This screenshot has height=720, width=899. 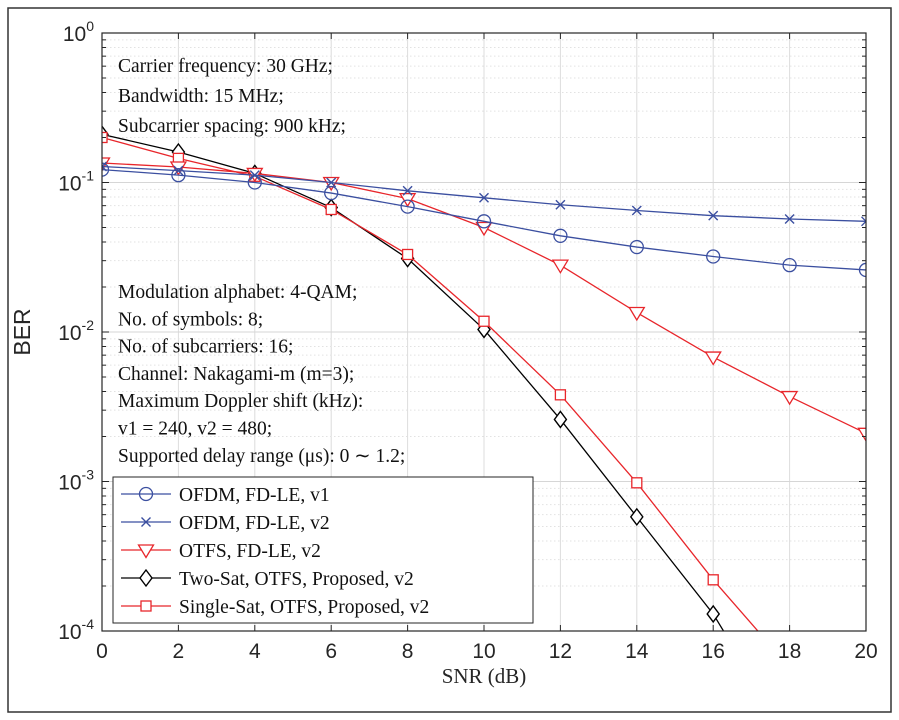 What do you see at coordinates (331, 651) in the screenshot?
I see `x-tick-label: 6` at bounding box center [331, 651].